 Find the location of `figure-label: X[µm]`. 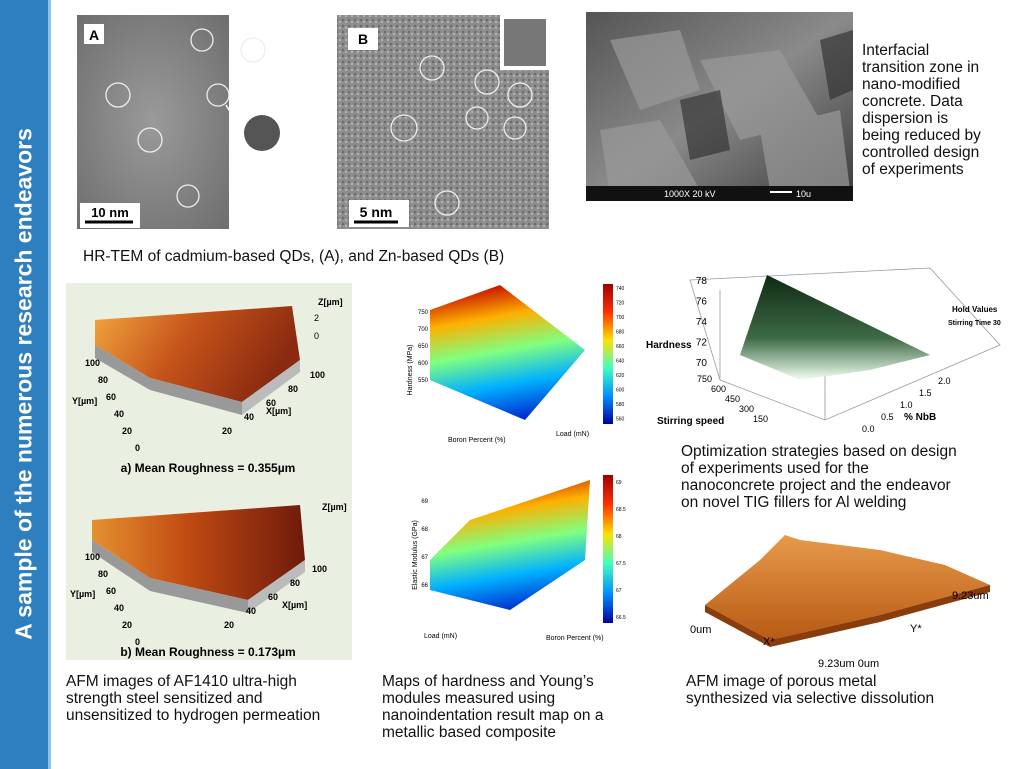

figure-label: X[µm] is located at coordinates (294, 605).